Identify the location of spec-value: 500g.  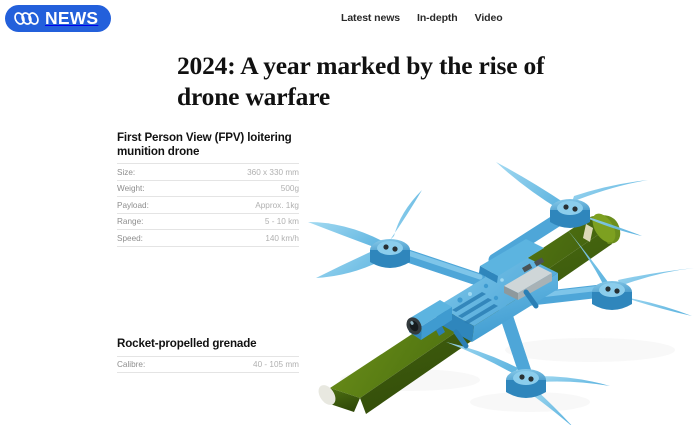
(289, 189).